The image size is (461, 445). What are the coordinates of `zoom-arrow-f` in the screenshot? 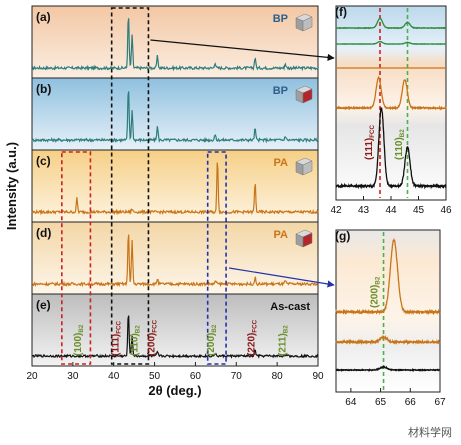 It's located at (242, 50).